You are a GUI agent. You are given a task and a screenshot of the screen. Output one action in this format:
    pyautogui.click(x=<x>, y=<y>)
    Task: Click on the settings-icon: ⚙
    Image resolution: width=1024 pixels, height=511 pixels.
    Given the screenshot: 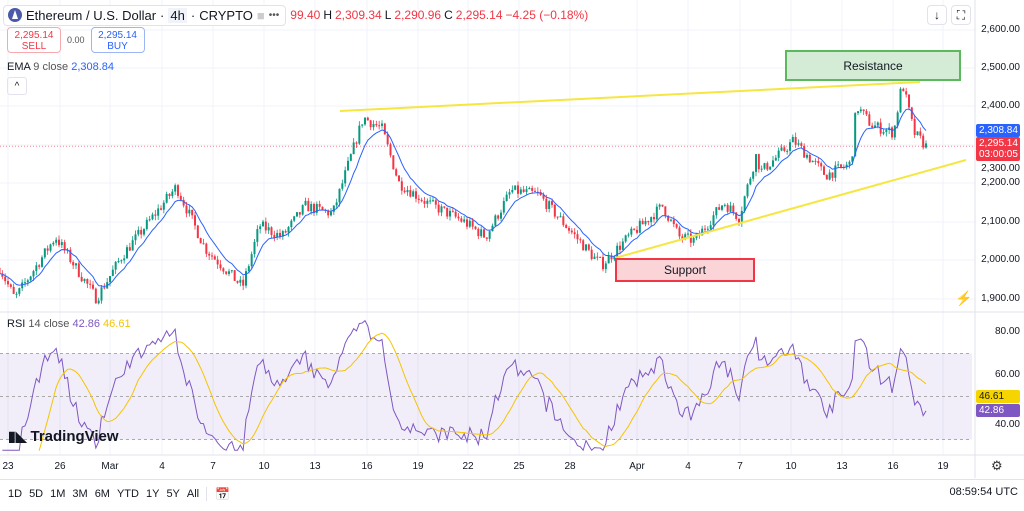 What is the action you would take?
    pyautogui.click(x=997, y=465)
    